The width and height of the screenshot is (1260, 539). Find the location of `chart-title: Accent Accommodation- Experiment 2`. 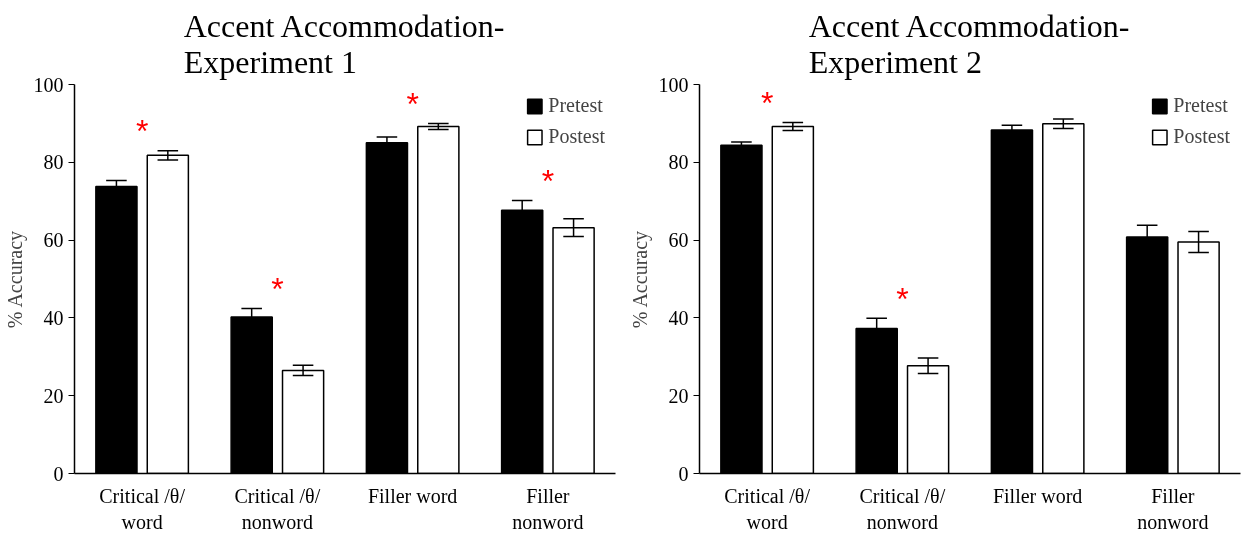

chart-title: Accent Accommodation- Experiment 2 is located at coordinates (969, 43).